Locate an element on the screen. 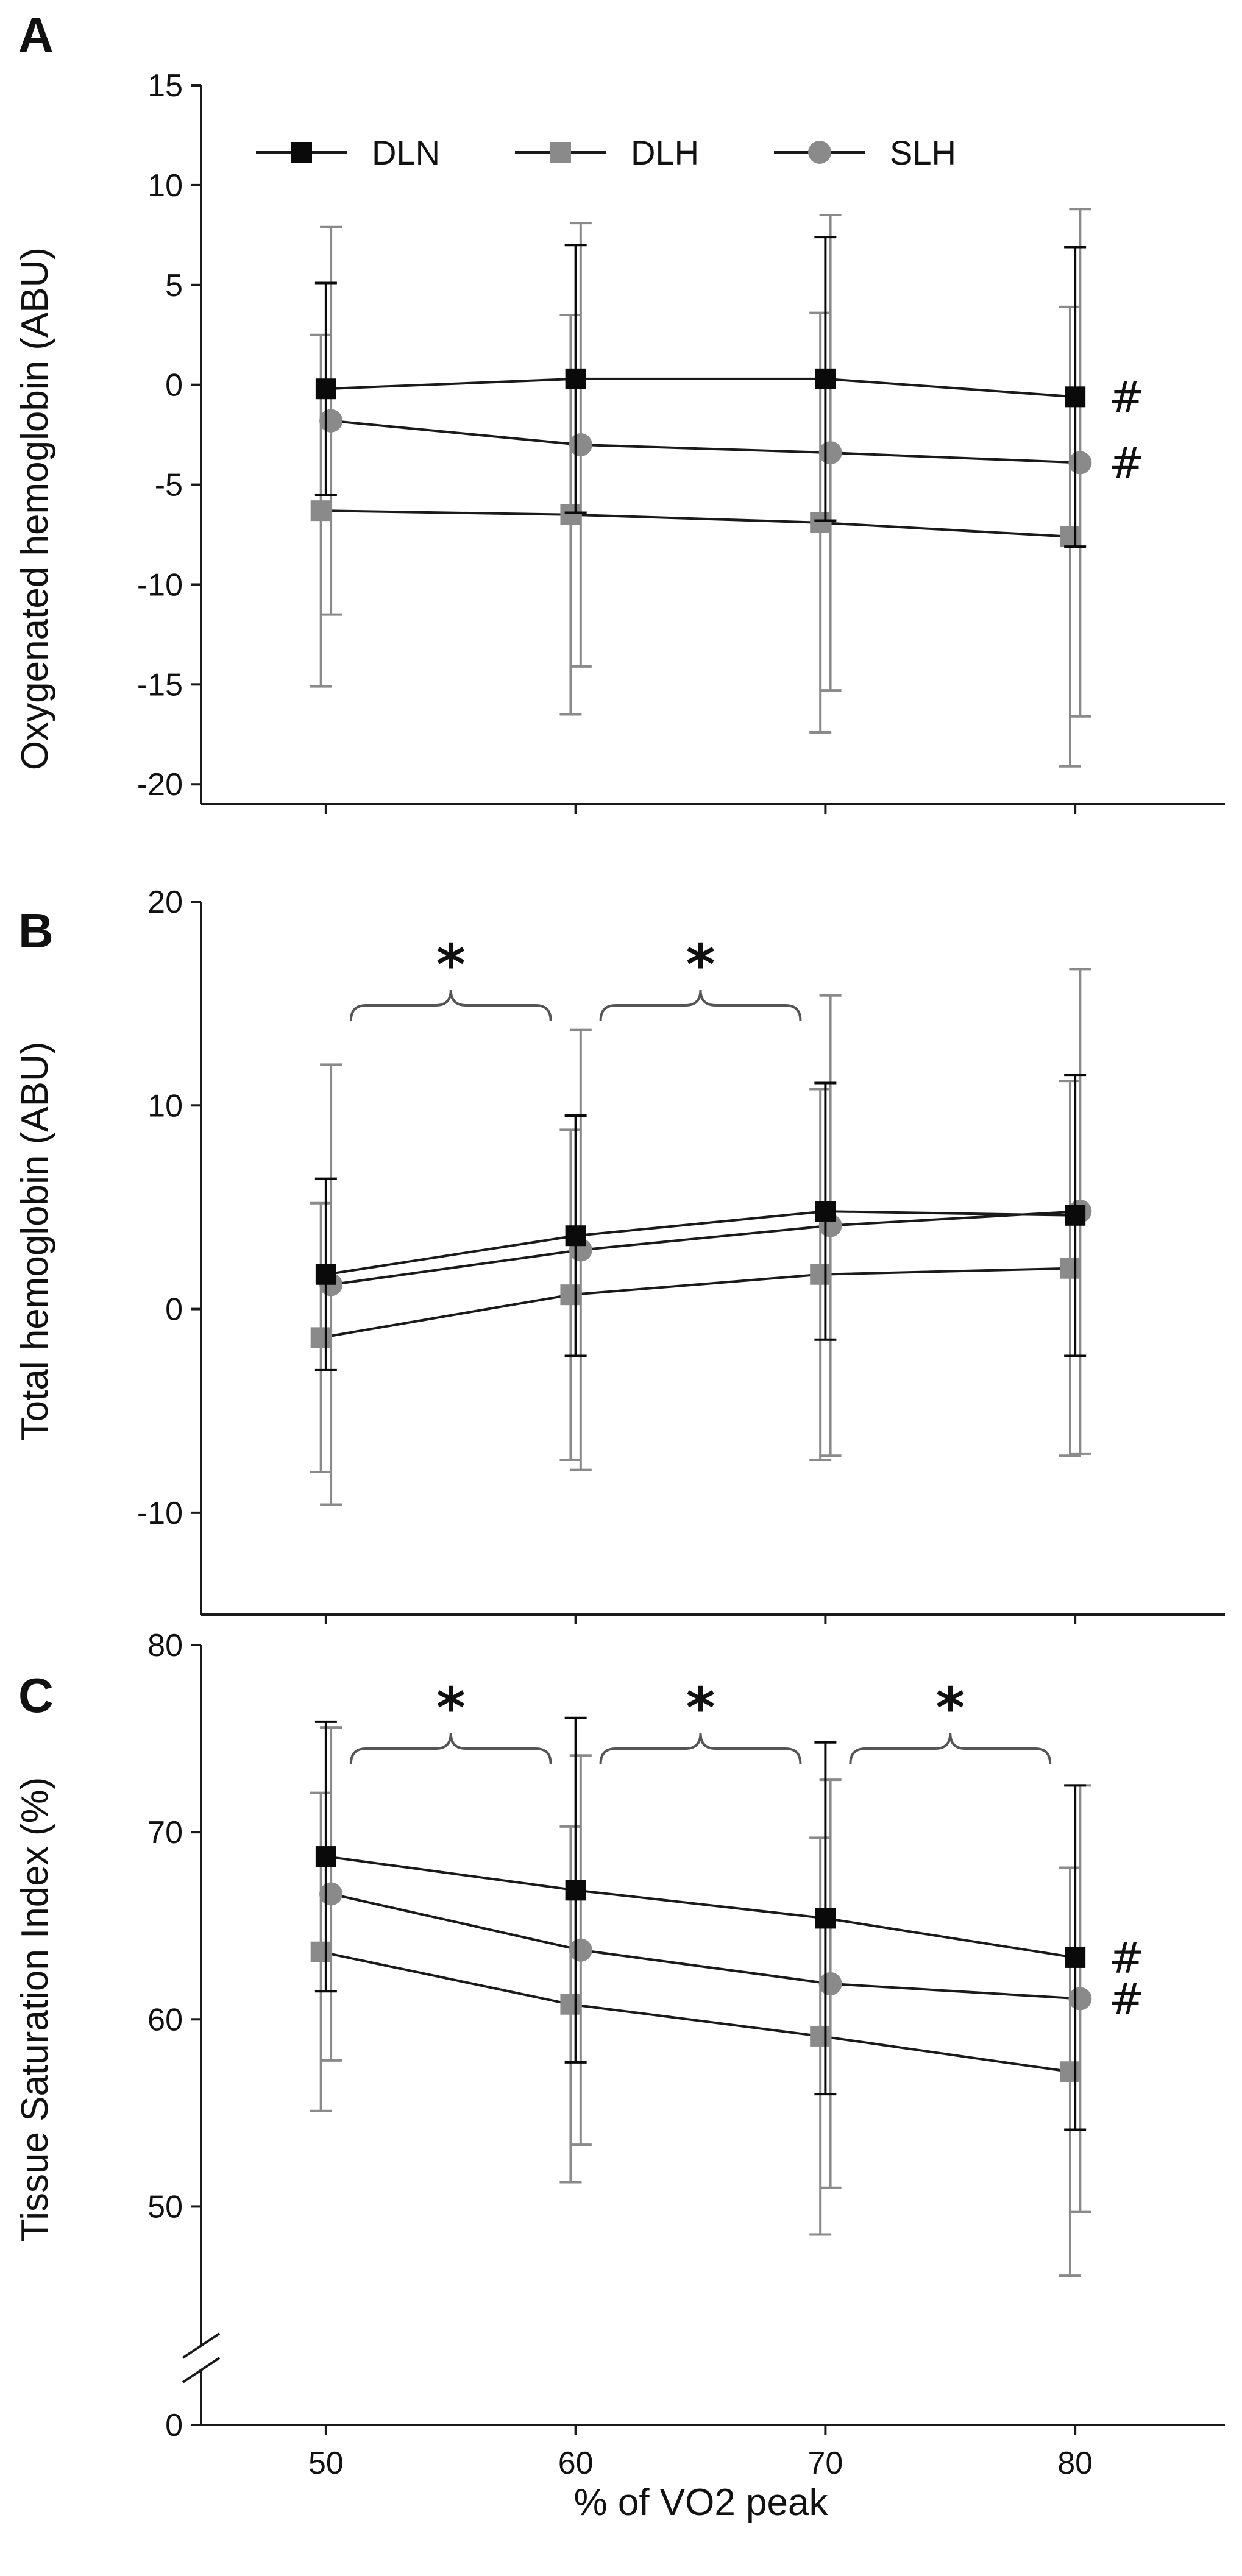 Image resolution: width=1242 pixels, height=2576 pixels. y-axis-title-c: Tissue Saturation Index (%) is located at coordinates (35, 2009).